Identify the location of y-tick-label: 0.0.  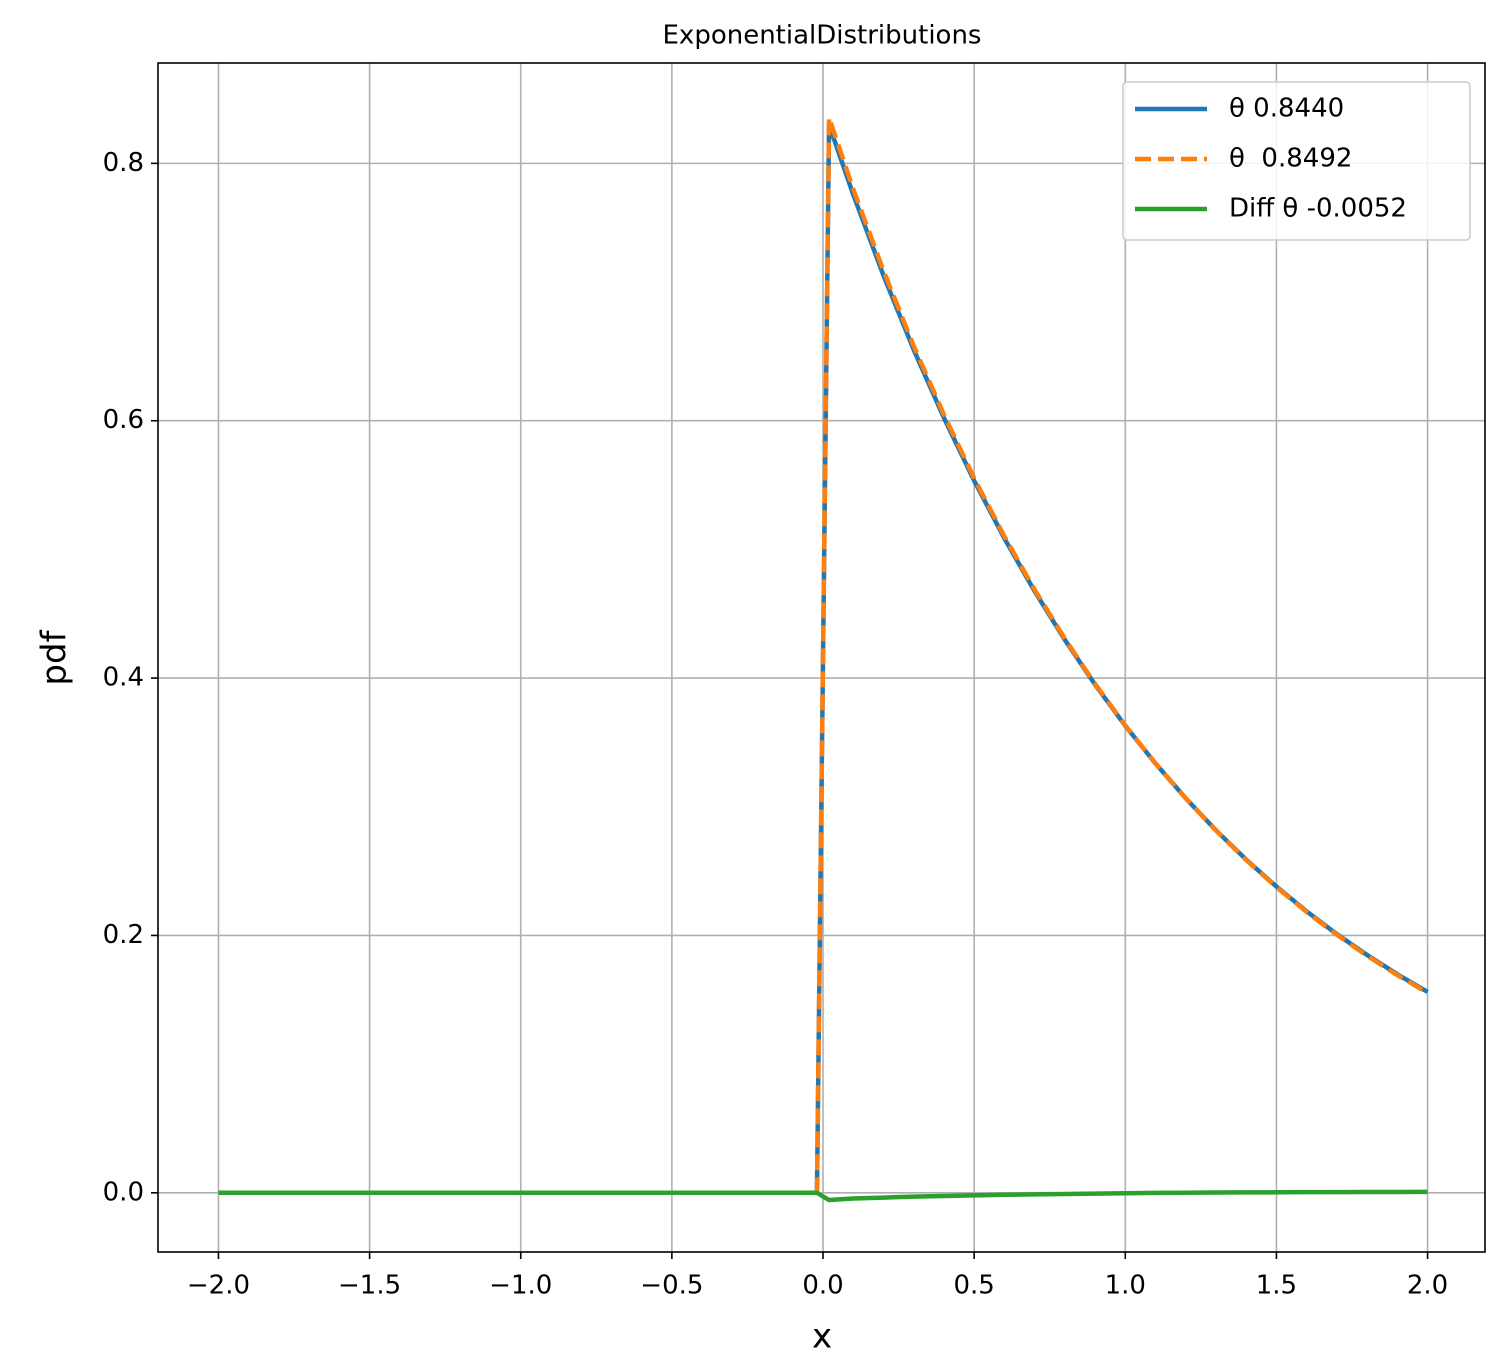
(123, 1192).